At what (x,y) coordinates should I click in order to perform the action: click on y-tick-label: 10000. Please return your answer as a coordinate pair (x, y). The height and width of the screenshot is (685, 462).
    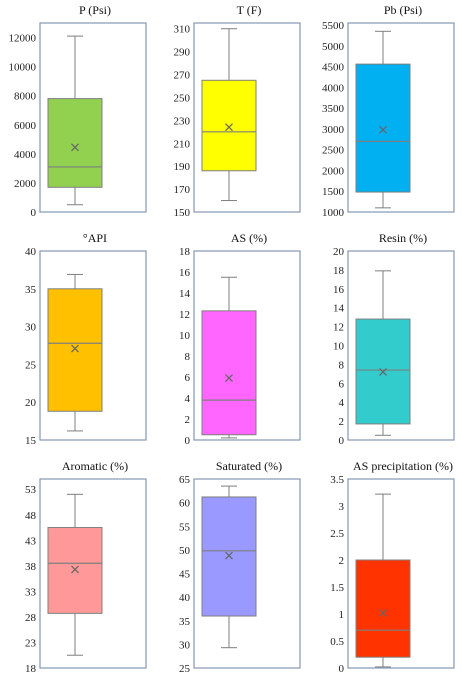
    Looking at the image, I should click on (23, 68).